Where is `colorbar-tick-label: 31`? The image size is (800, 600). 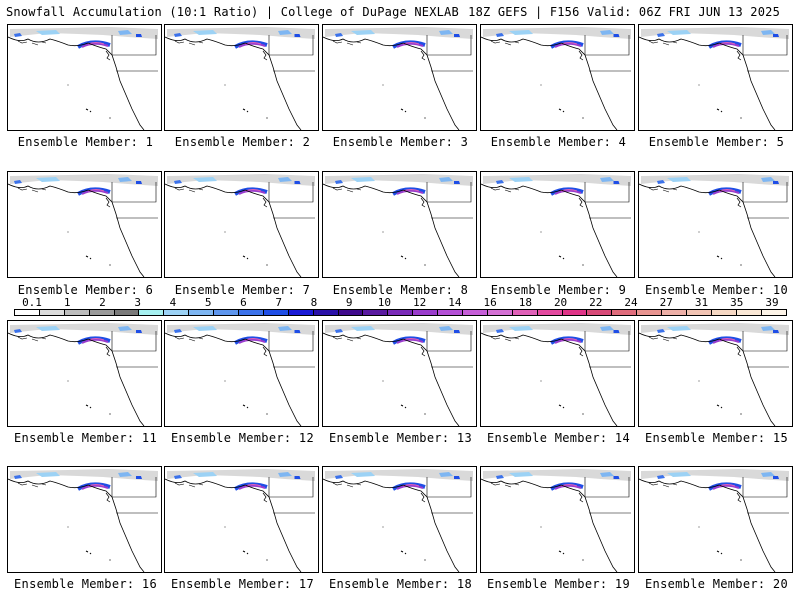 colorbar-tick-label: 31 is located at coordinates (701, 302).